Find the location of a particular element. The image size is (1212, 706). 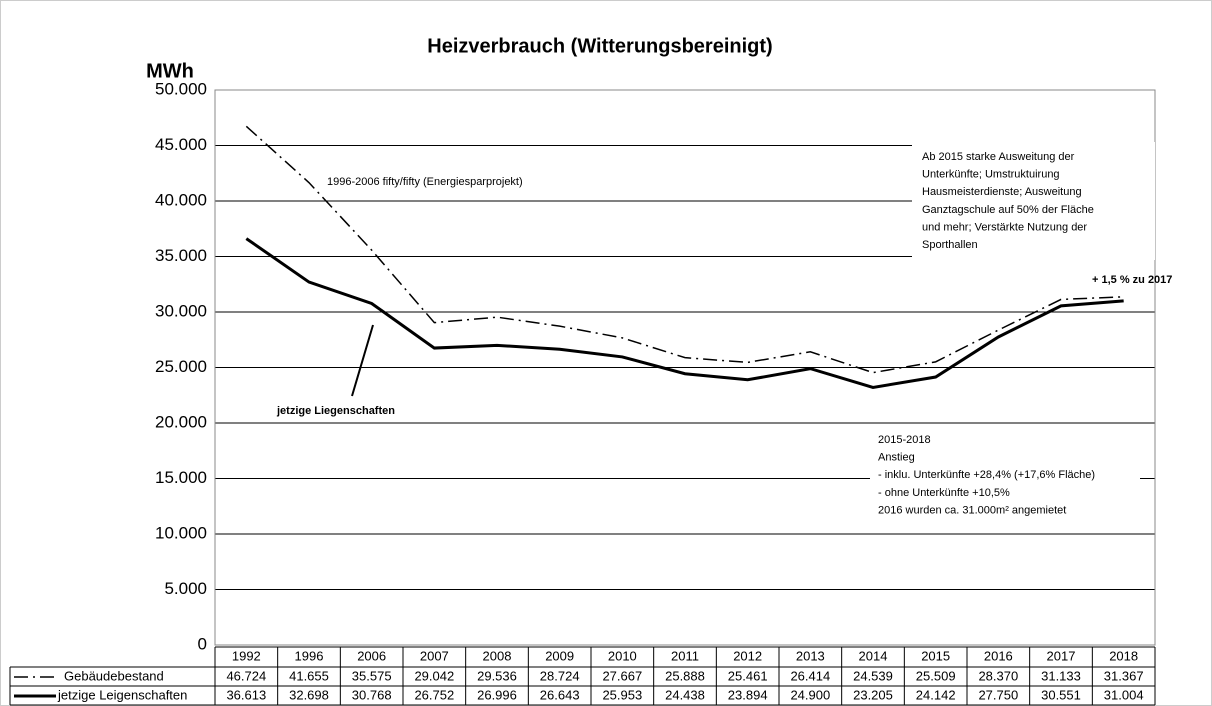

table-value: 25.509 is located at coordinates (936, 675).